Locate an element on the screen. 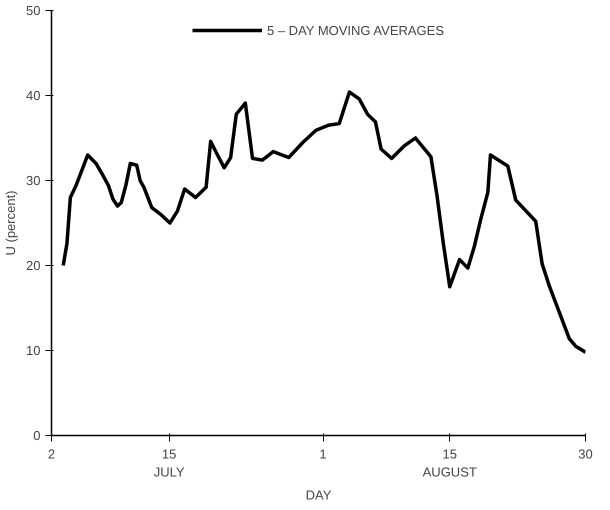 The height and width of the screenshot is (510, 610). y-tick-label: 0 is located at coordinates (37, 435).